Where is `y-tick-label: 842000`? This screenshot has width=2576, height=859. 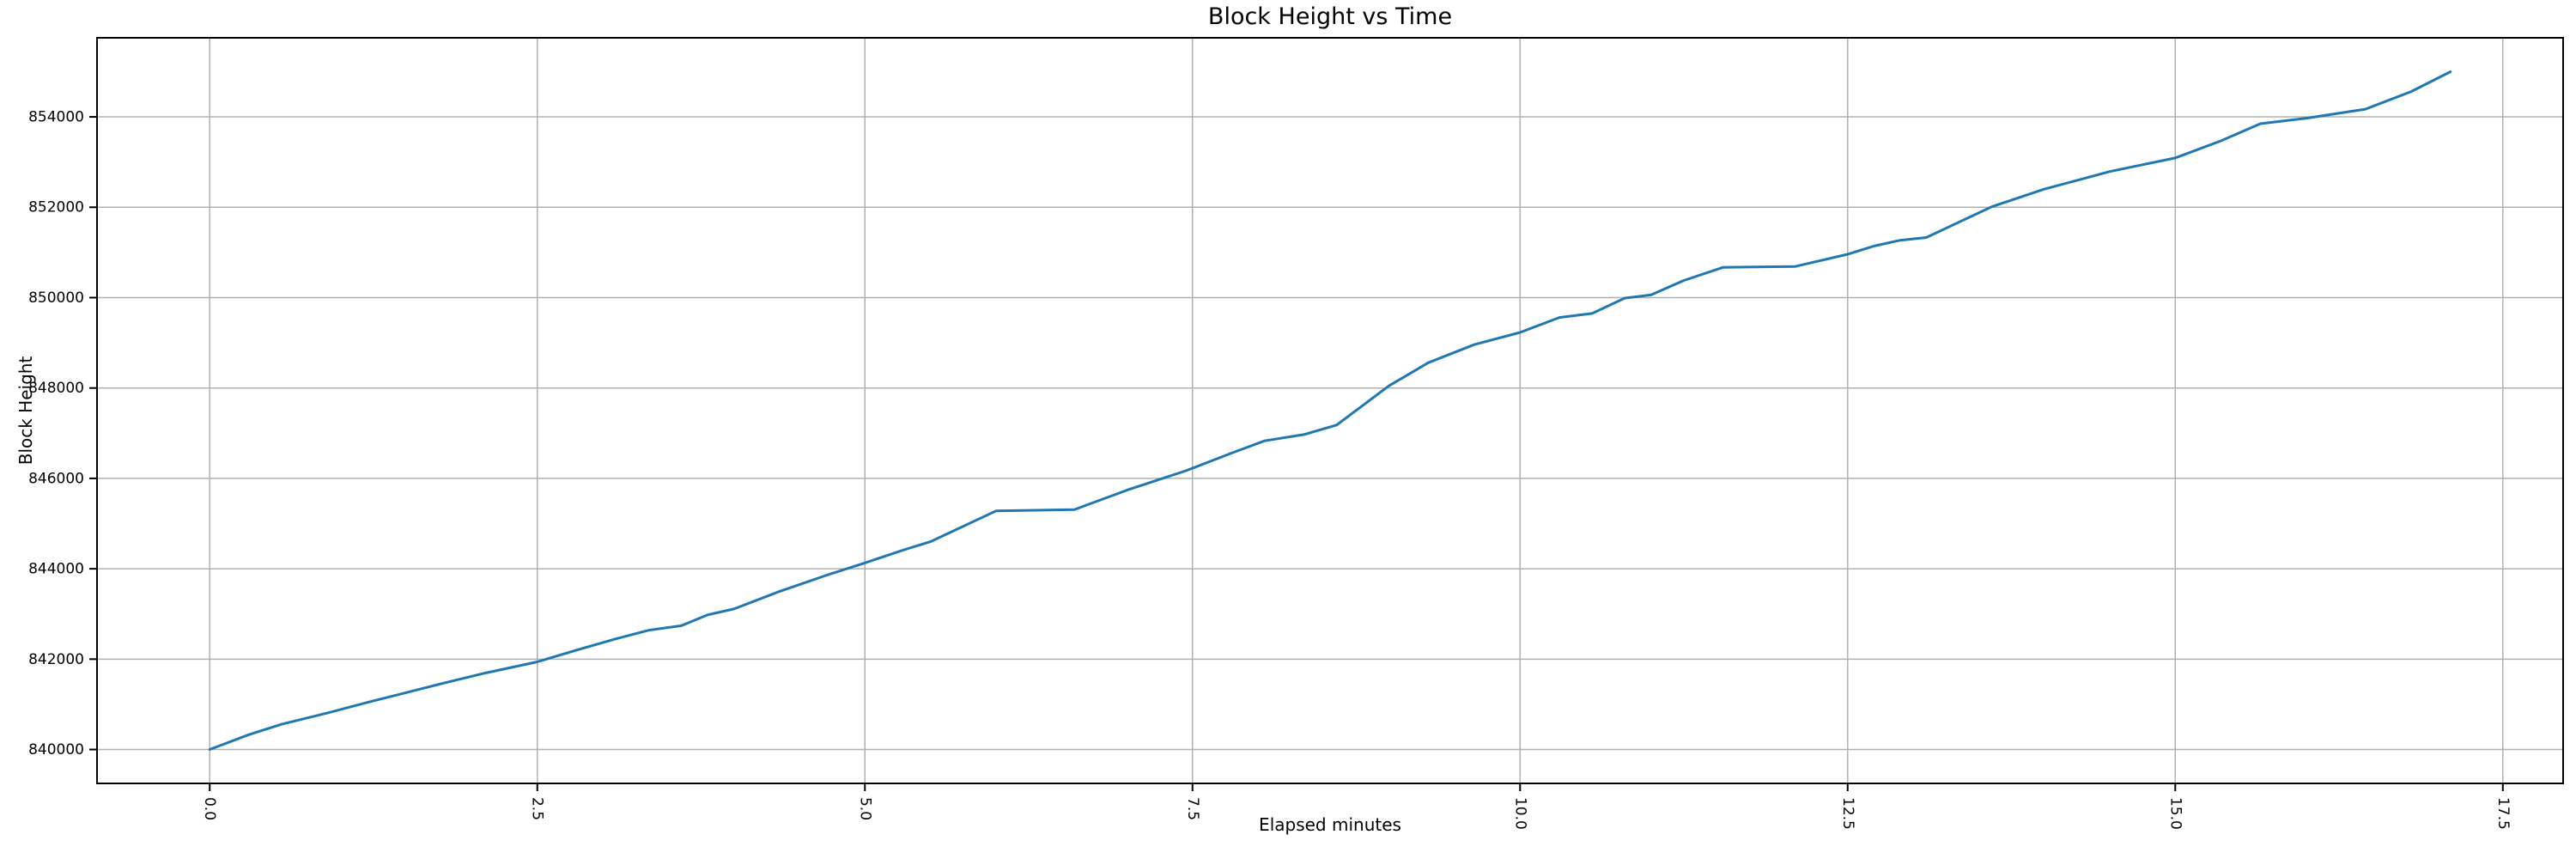
y-tick-label: 842000 is located at coordinates (56, 659).